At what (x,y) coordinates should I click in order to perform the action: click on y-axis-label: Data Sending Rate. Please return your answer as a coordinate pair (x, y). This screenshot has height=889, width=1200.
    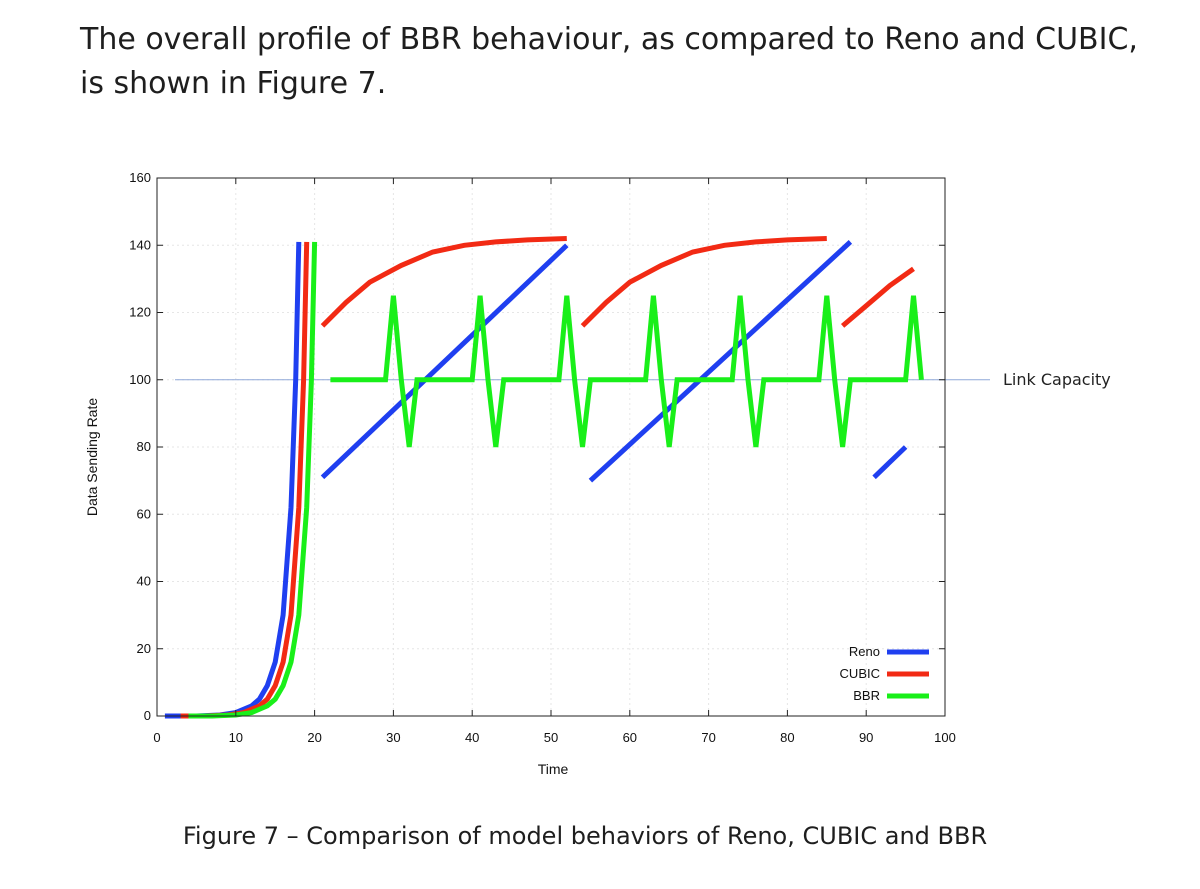
    Looking at the image, I should click on (92, 457).